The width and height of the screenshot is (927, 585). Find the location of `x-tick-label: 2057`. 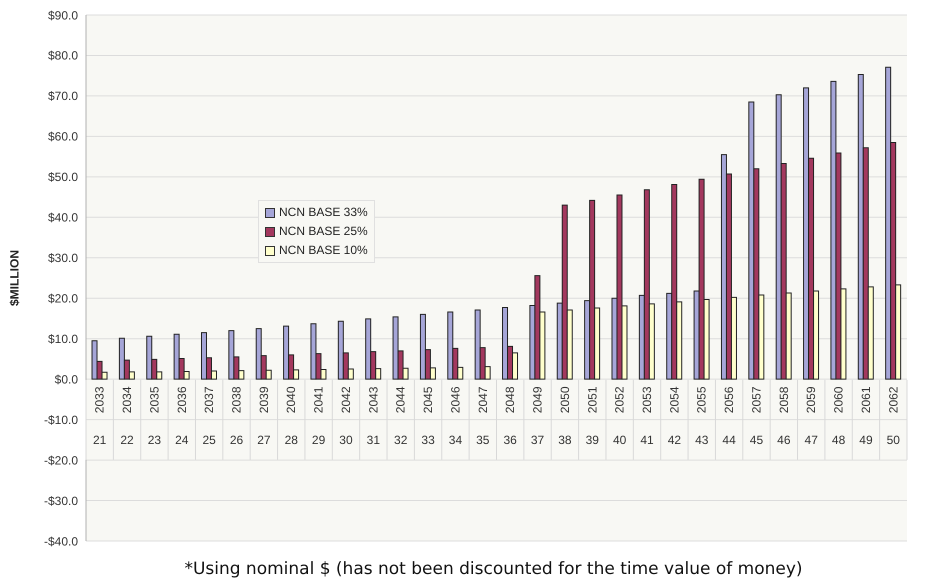

x-tick-label: 2057 is located at coordinates (756, 400).